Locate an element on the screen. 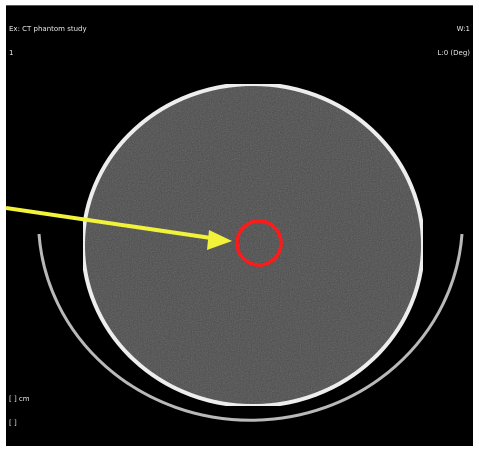 The width and height of the screenshot is (479, 450). overlay-study-label: Ex: CT phantom study is located at coordinates (48, 29).